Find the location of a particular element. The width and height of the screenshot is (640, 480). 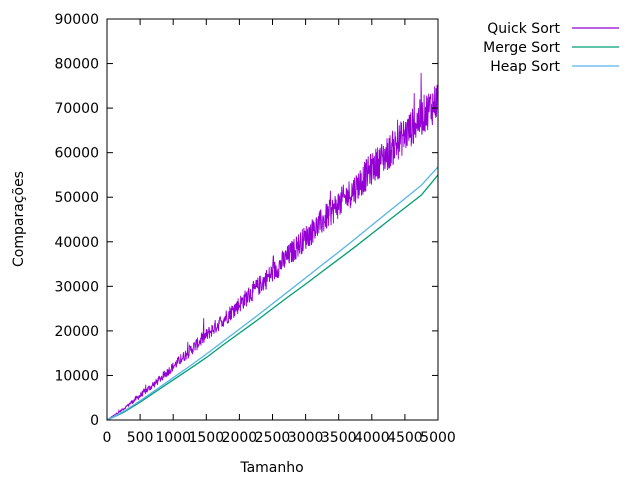

legend-label: Merge Sort is located at coordinates (521, 48).